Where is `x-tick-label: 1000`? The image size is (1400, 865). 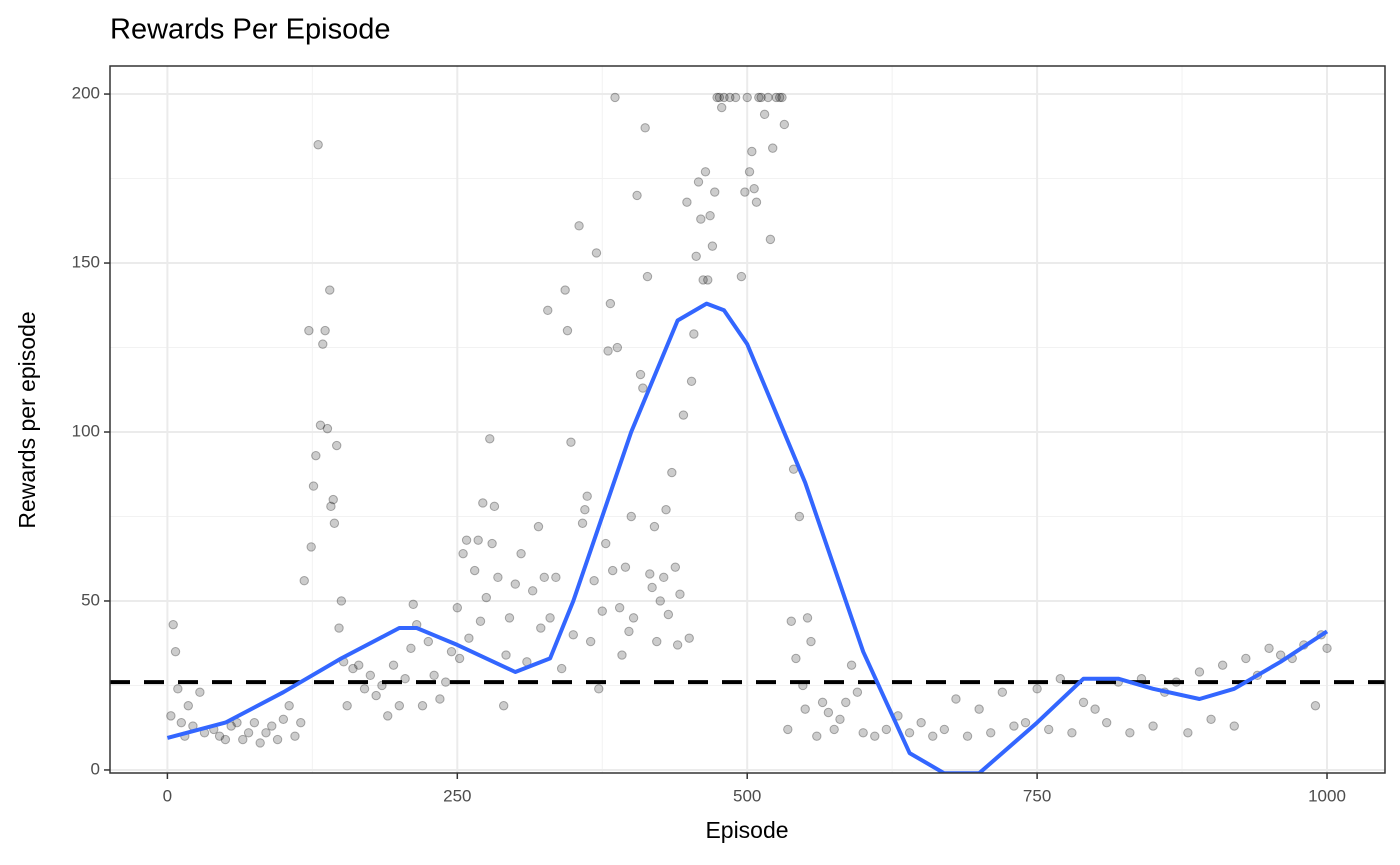 x-tick-label: 1000 is located at coordinates (1327, 795).